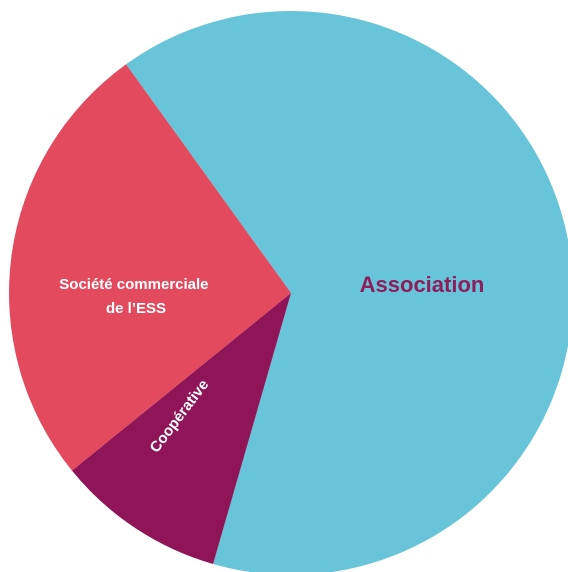  What do you see at coordinates (136, 308) in the screenshot?
I see `slice-label-societe-line-2: de l’ESS` at bounding box center [136, 308].